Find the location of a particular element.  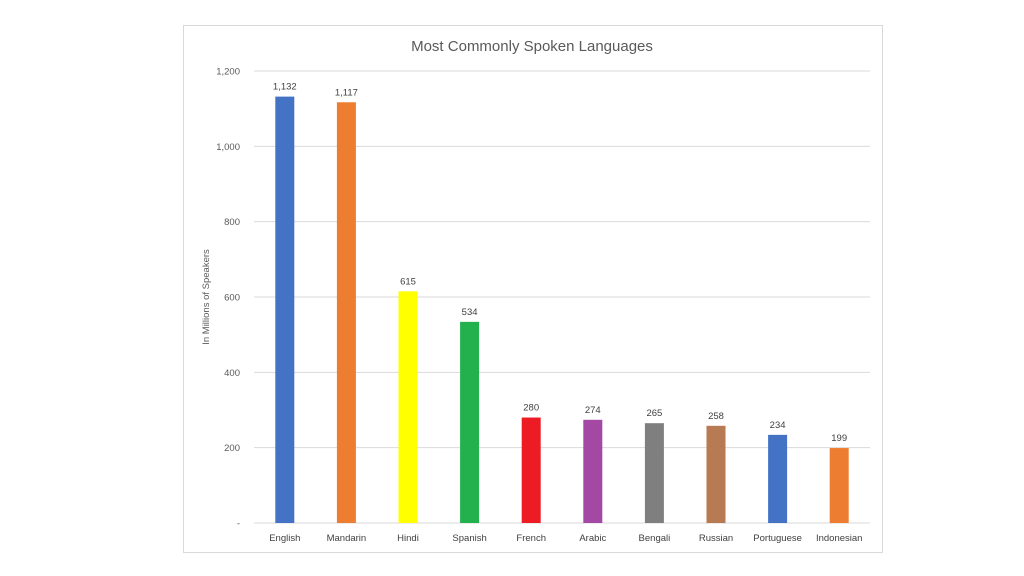

data-label: 234 is located at coordinates (778, 425).